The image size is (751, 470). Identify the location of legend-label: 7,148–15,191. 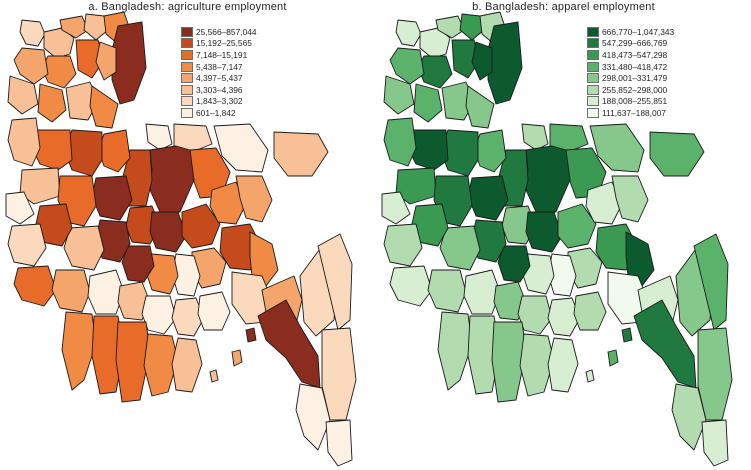
(222, 54).